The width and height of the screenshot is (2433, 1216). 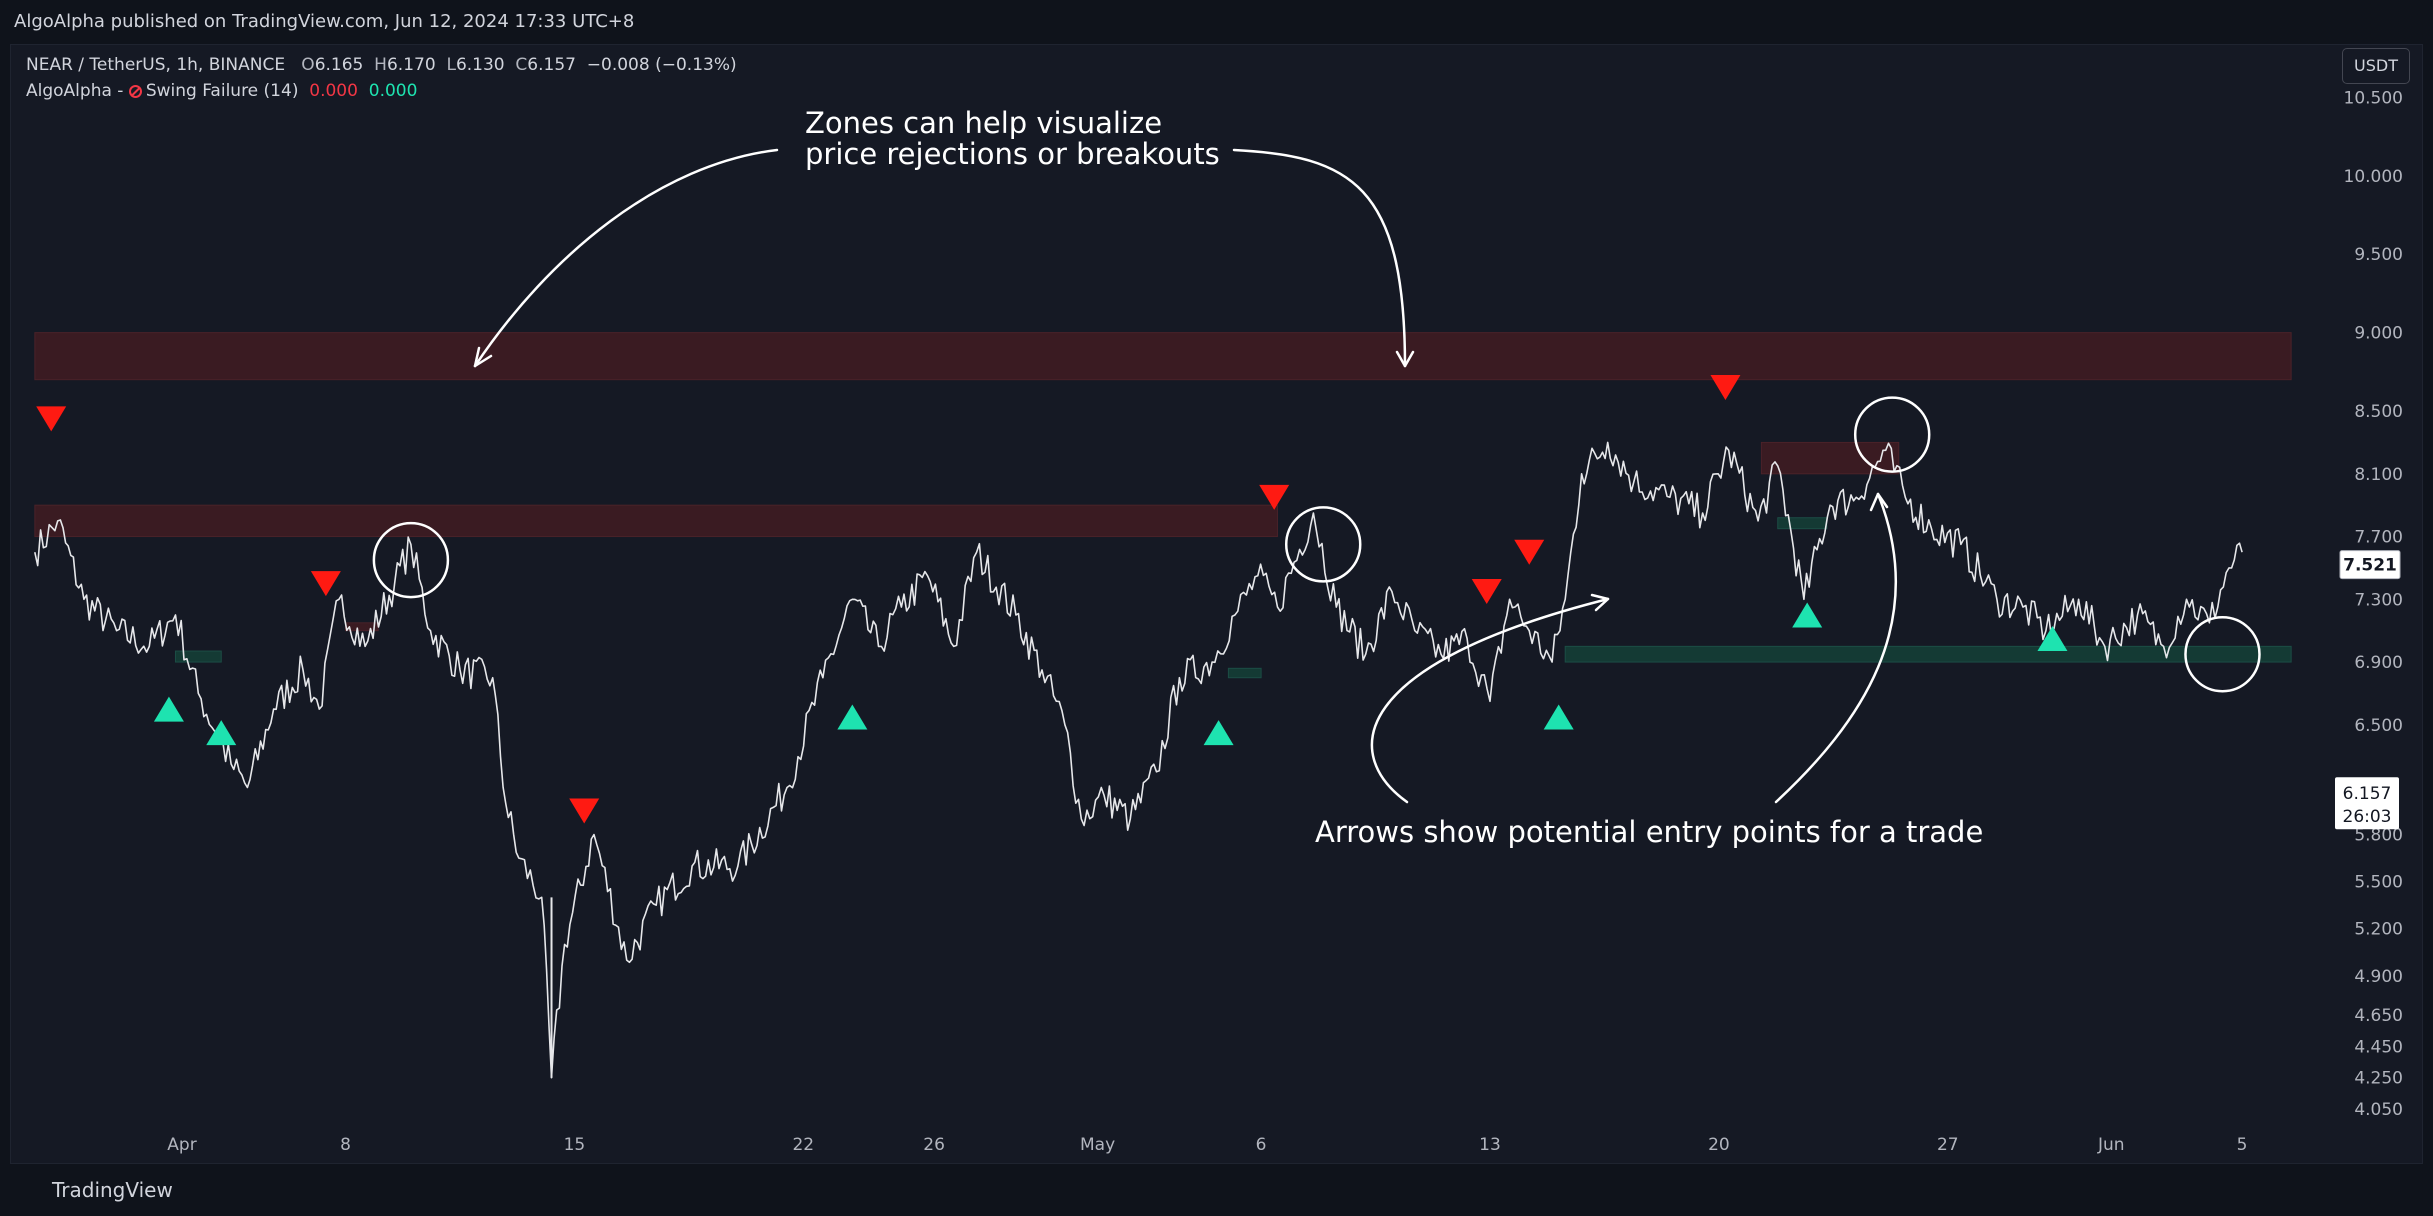 I want to click on open-value: 6.165, so click(x=339, y=65).